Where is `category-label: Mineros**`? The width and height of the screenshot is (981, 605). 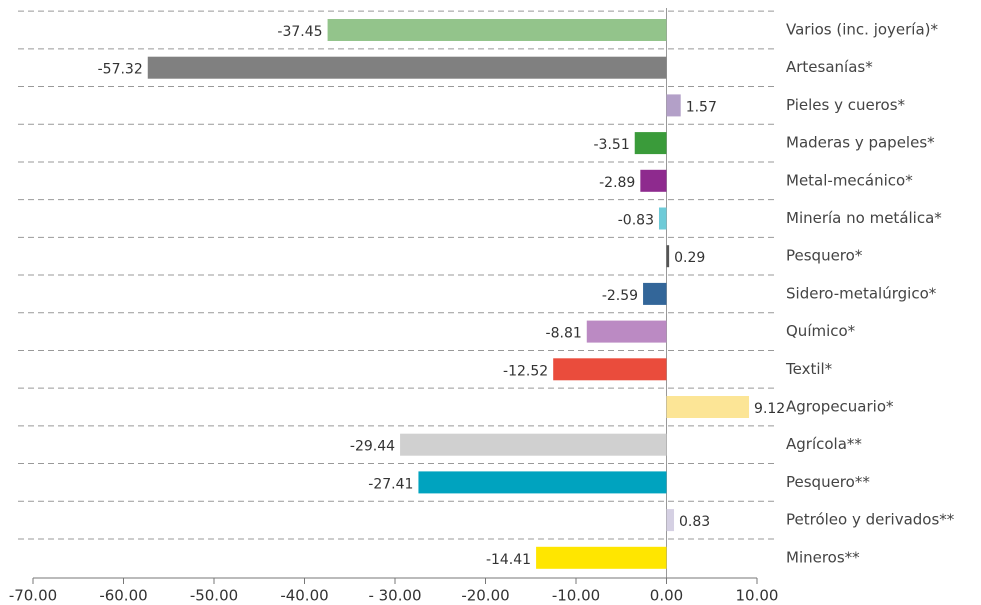 category-label: Mineros** is located at coordinates (823, 557).